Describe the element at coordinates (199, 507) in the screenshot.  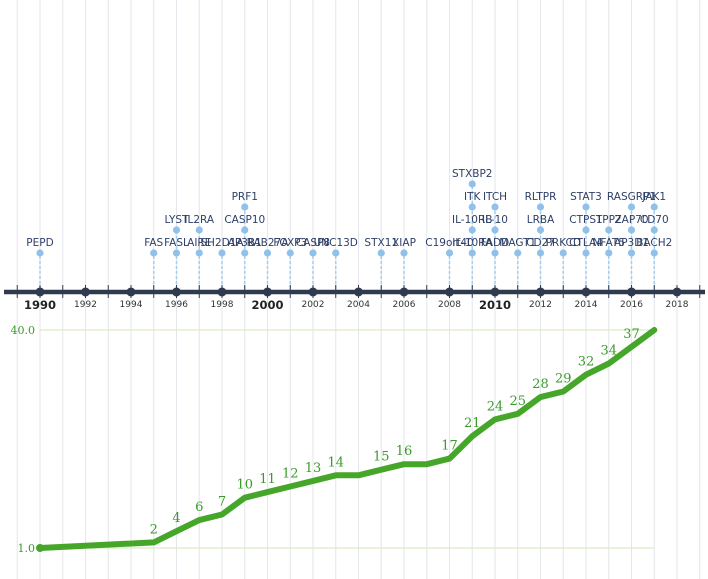
I see `count-label: 6` at that location.